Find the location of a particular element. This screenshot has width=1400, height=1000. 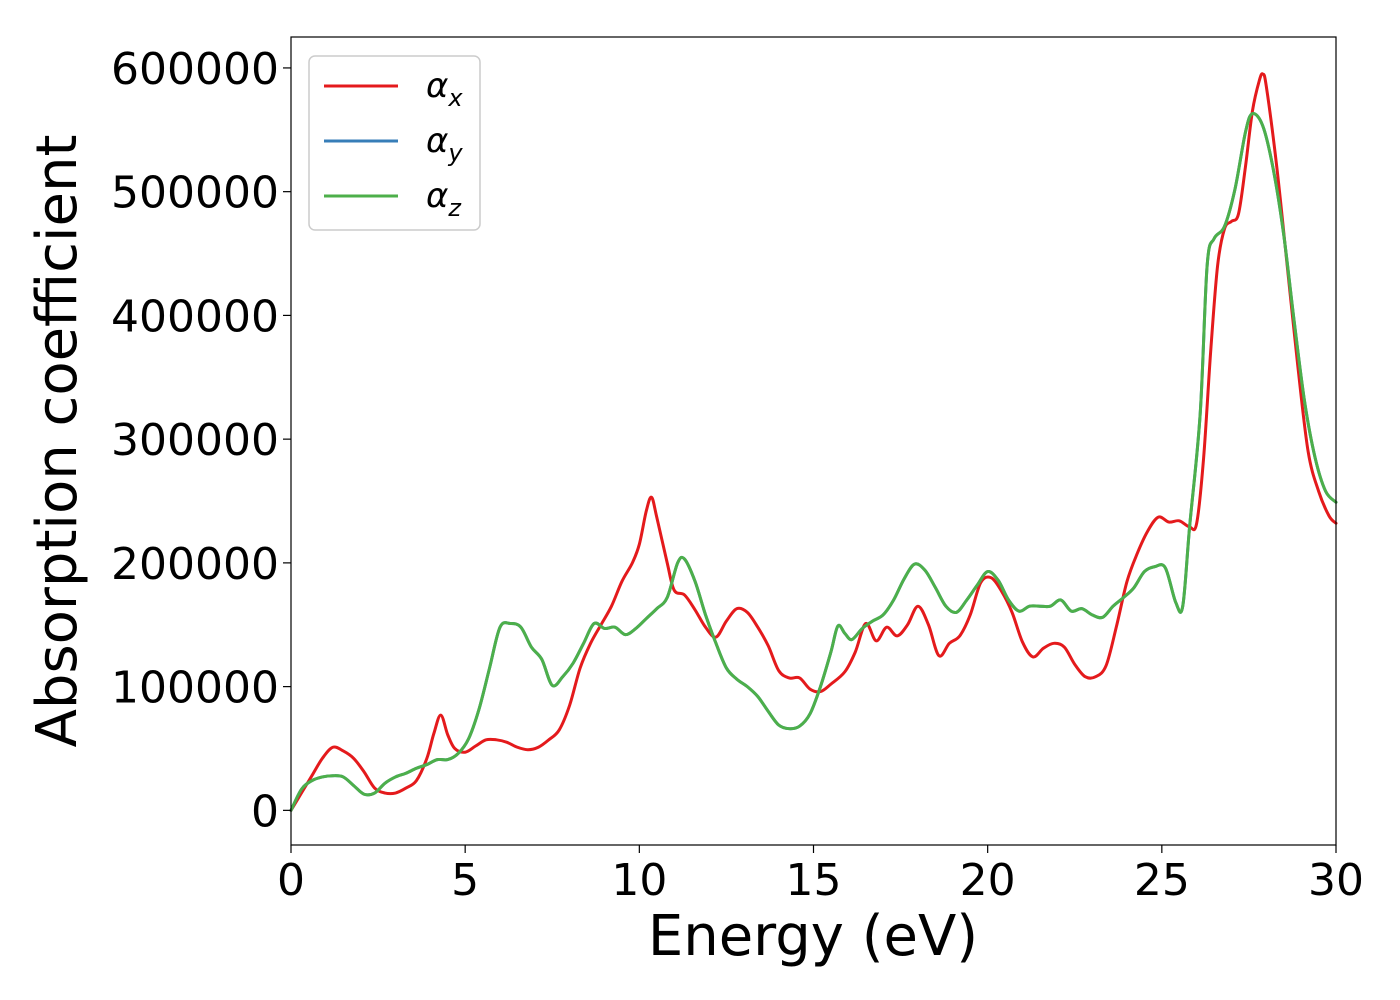

legend: αx αy αz is located at coordinates (394, 143).